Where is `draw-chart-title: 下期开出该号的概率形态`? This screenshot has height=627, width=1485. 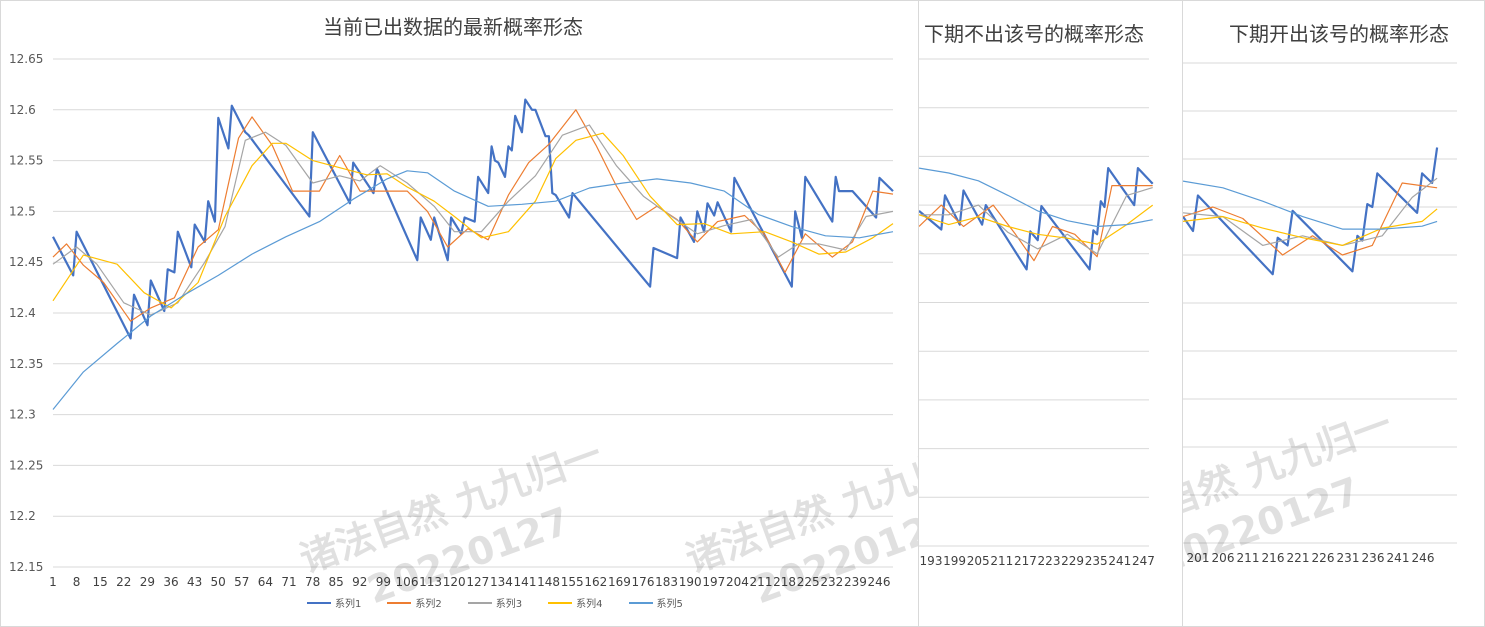 draw-chart-title: 下期开出该号的概率形态 is located at coordinates (1339, 34).